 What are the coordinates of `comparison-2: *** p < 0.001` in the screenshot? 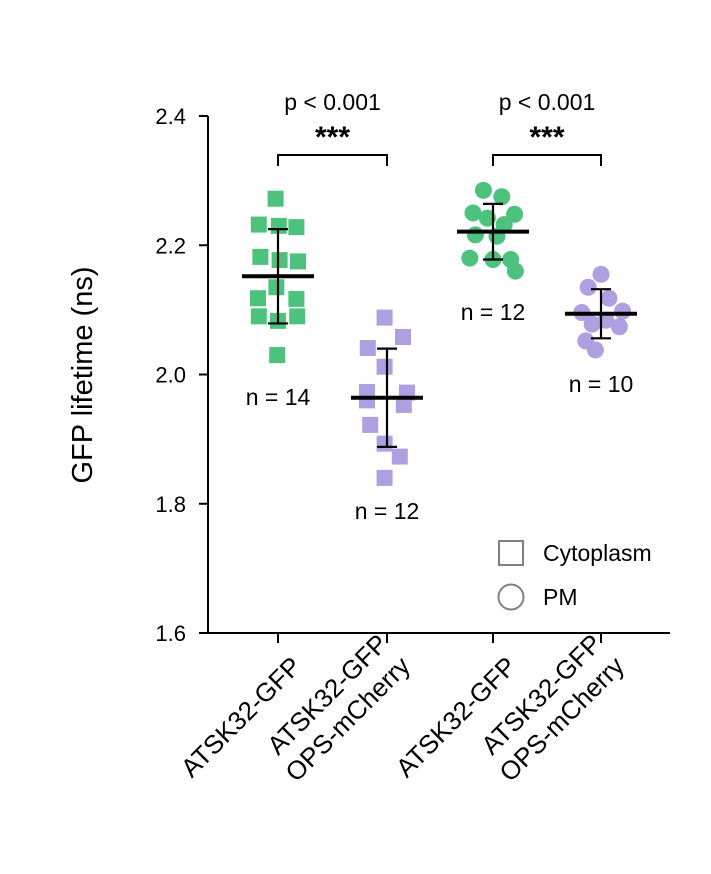 It's located at (547, 127).